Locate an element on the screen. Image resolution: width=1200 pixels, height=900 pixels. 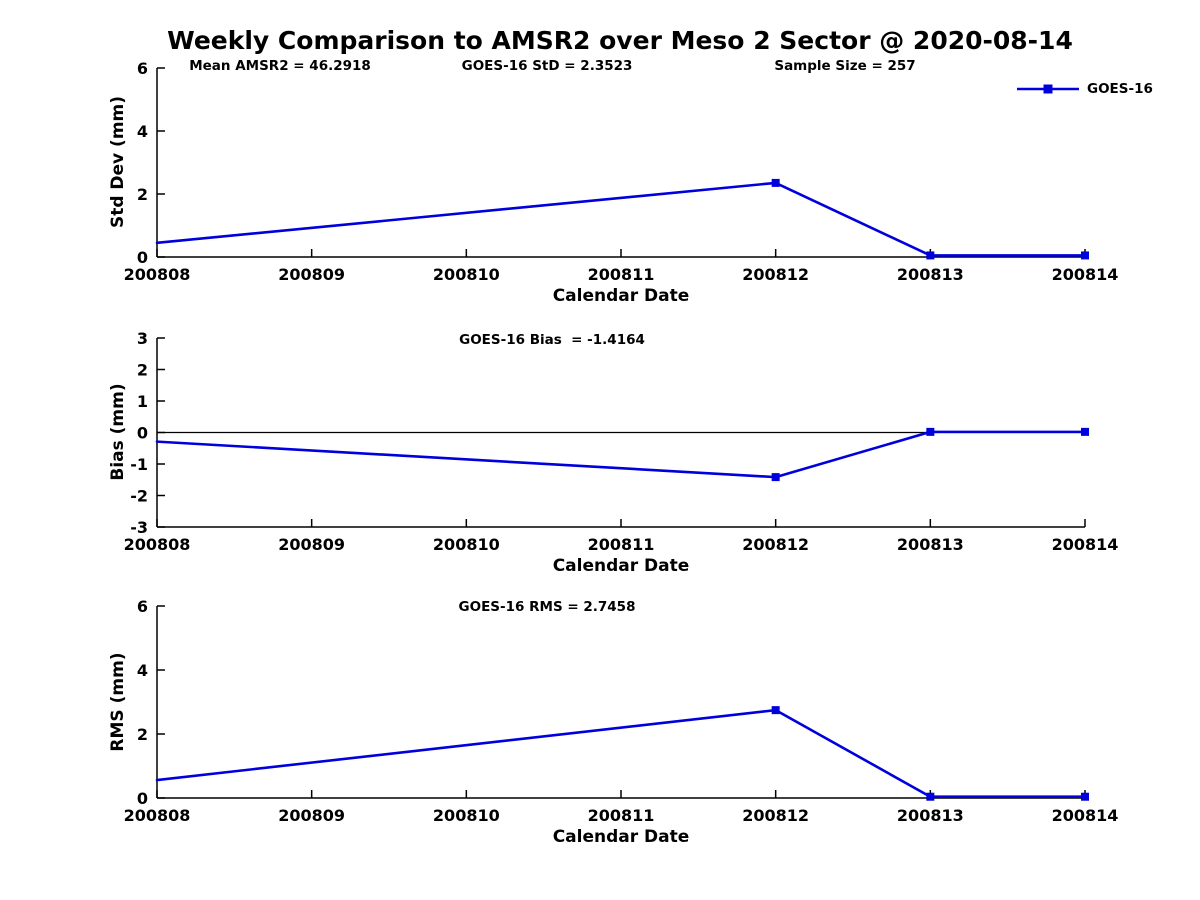
x-axis-label-panel-2: Calendar Date is located at coordinates (621, 566).